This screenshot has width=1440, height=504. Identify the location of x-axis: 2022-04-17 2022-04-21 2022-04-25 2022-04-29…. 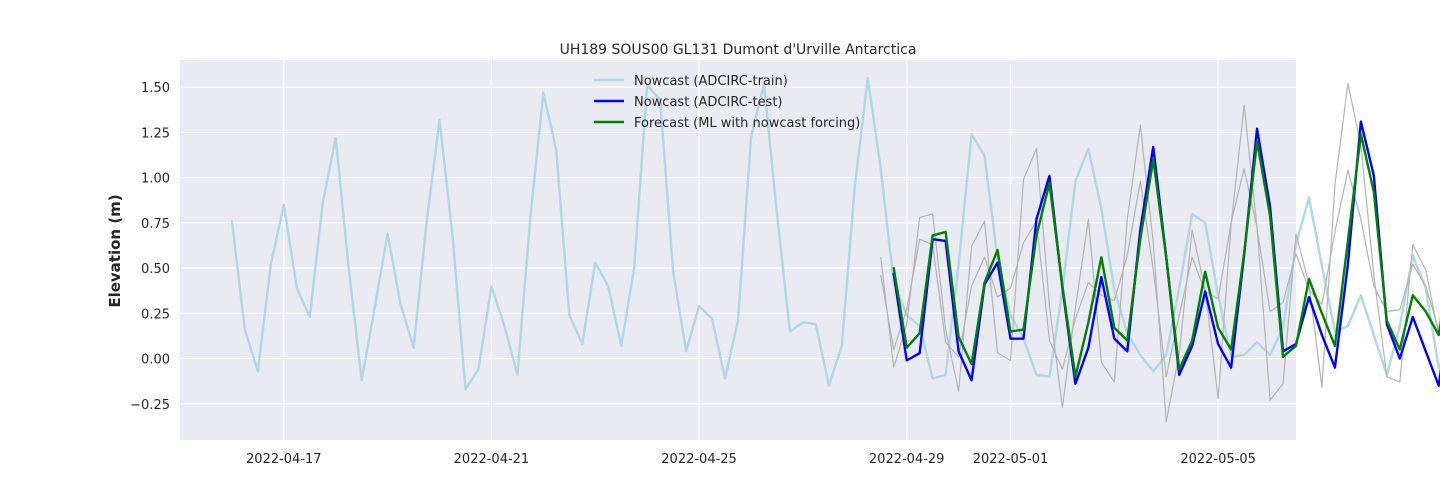
(751, 459).